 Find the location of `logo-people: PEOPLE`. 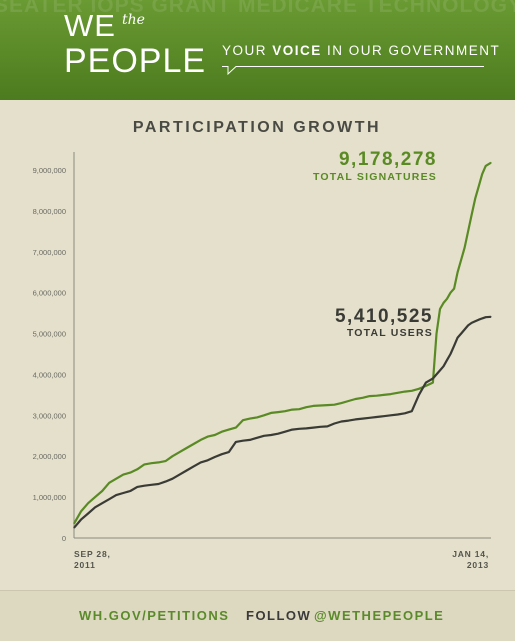

logo-people: PEOPLE is located at coordinates (135, 61).